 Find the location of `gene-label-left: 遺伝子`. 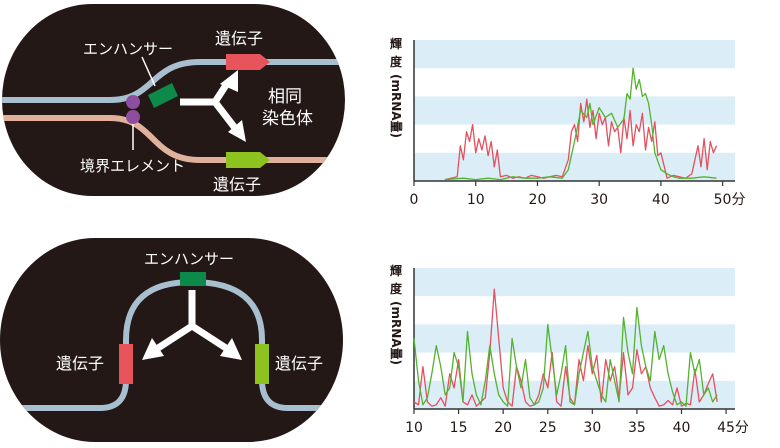

gene-label-left: 遺伝子 is located at coordinates (80, 363).